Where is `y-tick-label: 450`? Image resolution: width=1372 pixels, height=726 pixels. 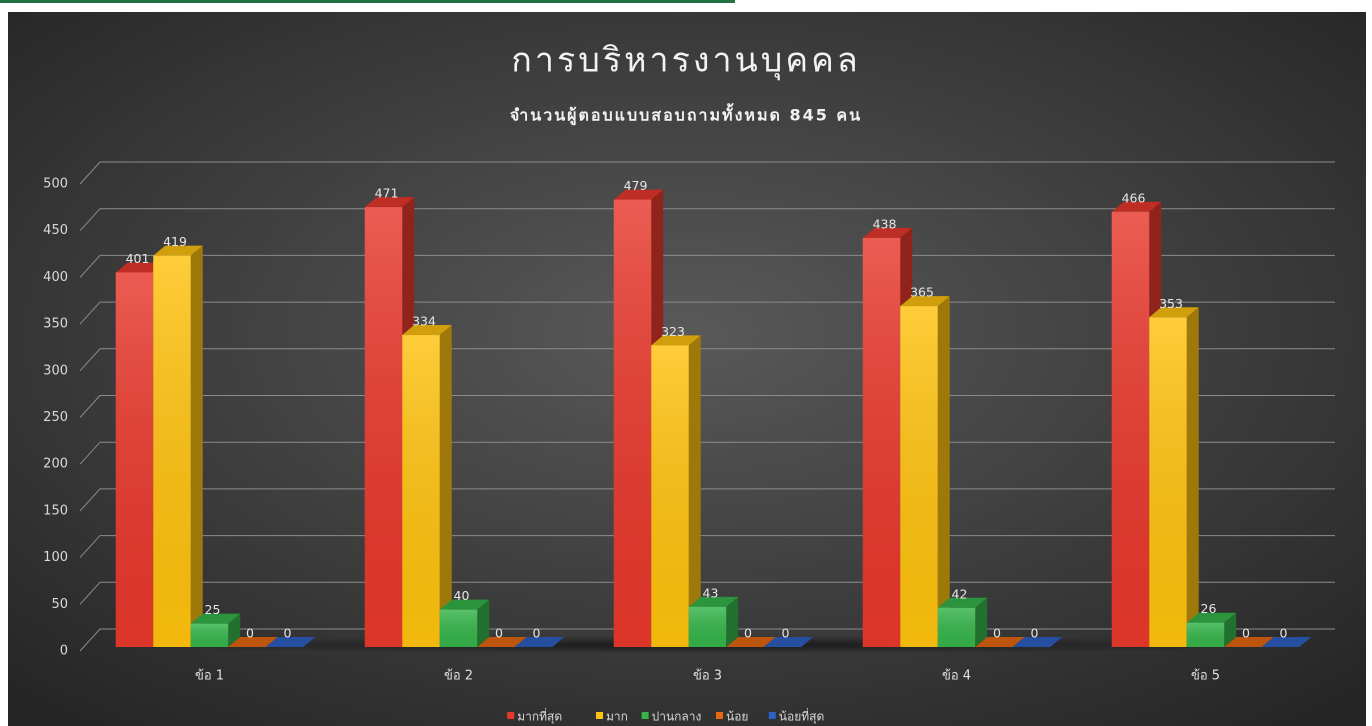
y-tick-label: 450 is located at coordinates (55, 230).